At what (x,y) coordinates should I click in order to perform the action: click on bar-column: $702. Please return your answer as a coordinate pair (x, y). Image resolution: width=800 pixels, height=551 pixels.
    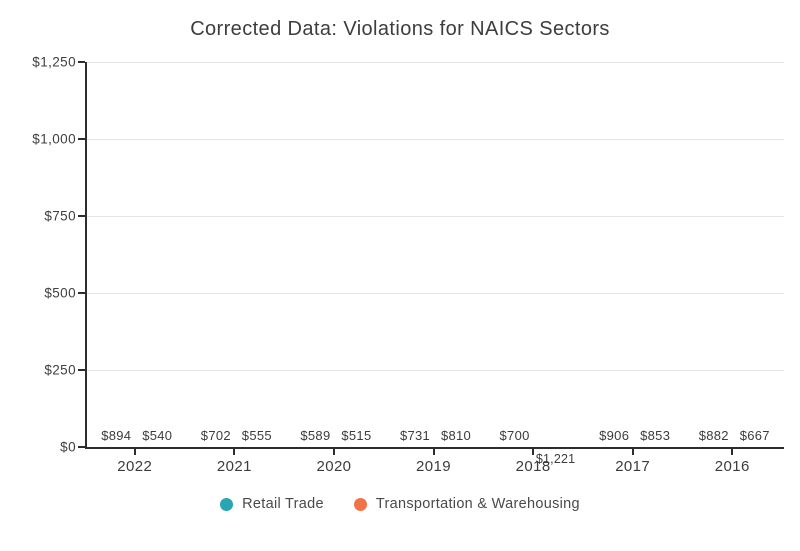
    Looking at the image, I should click on (215, 437).